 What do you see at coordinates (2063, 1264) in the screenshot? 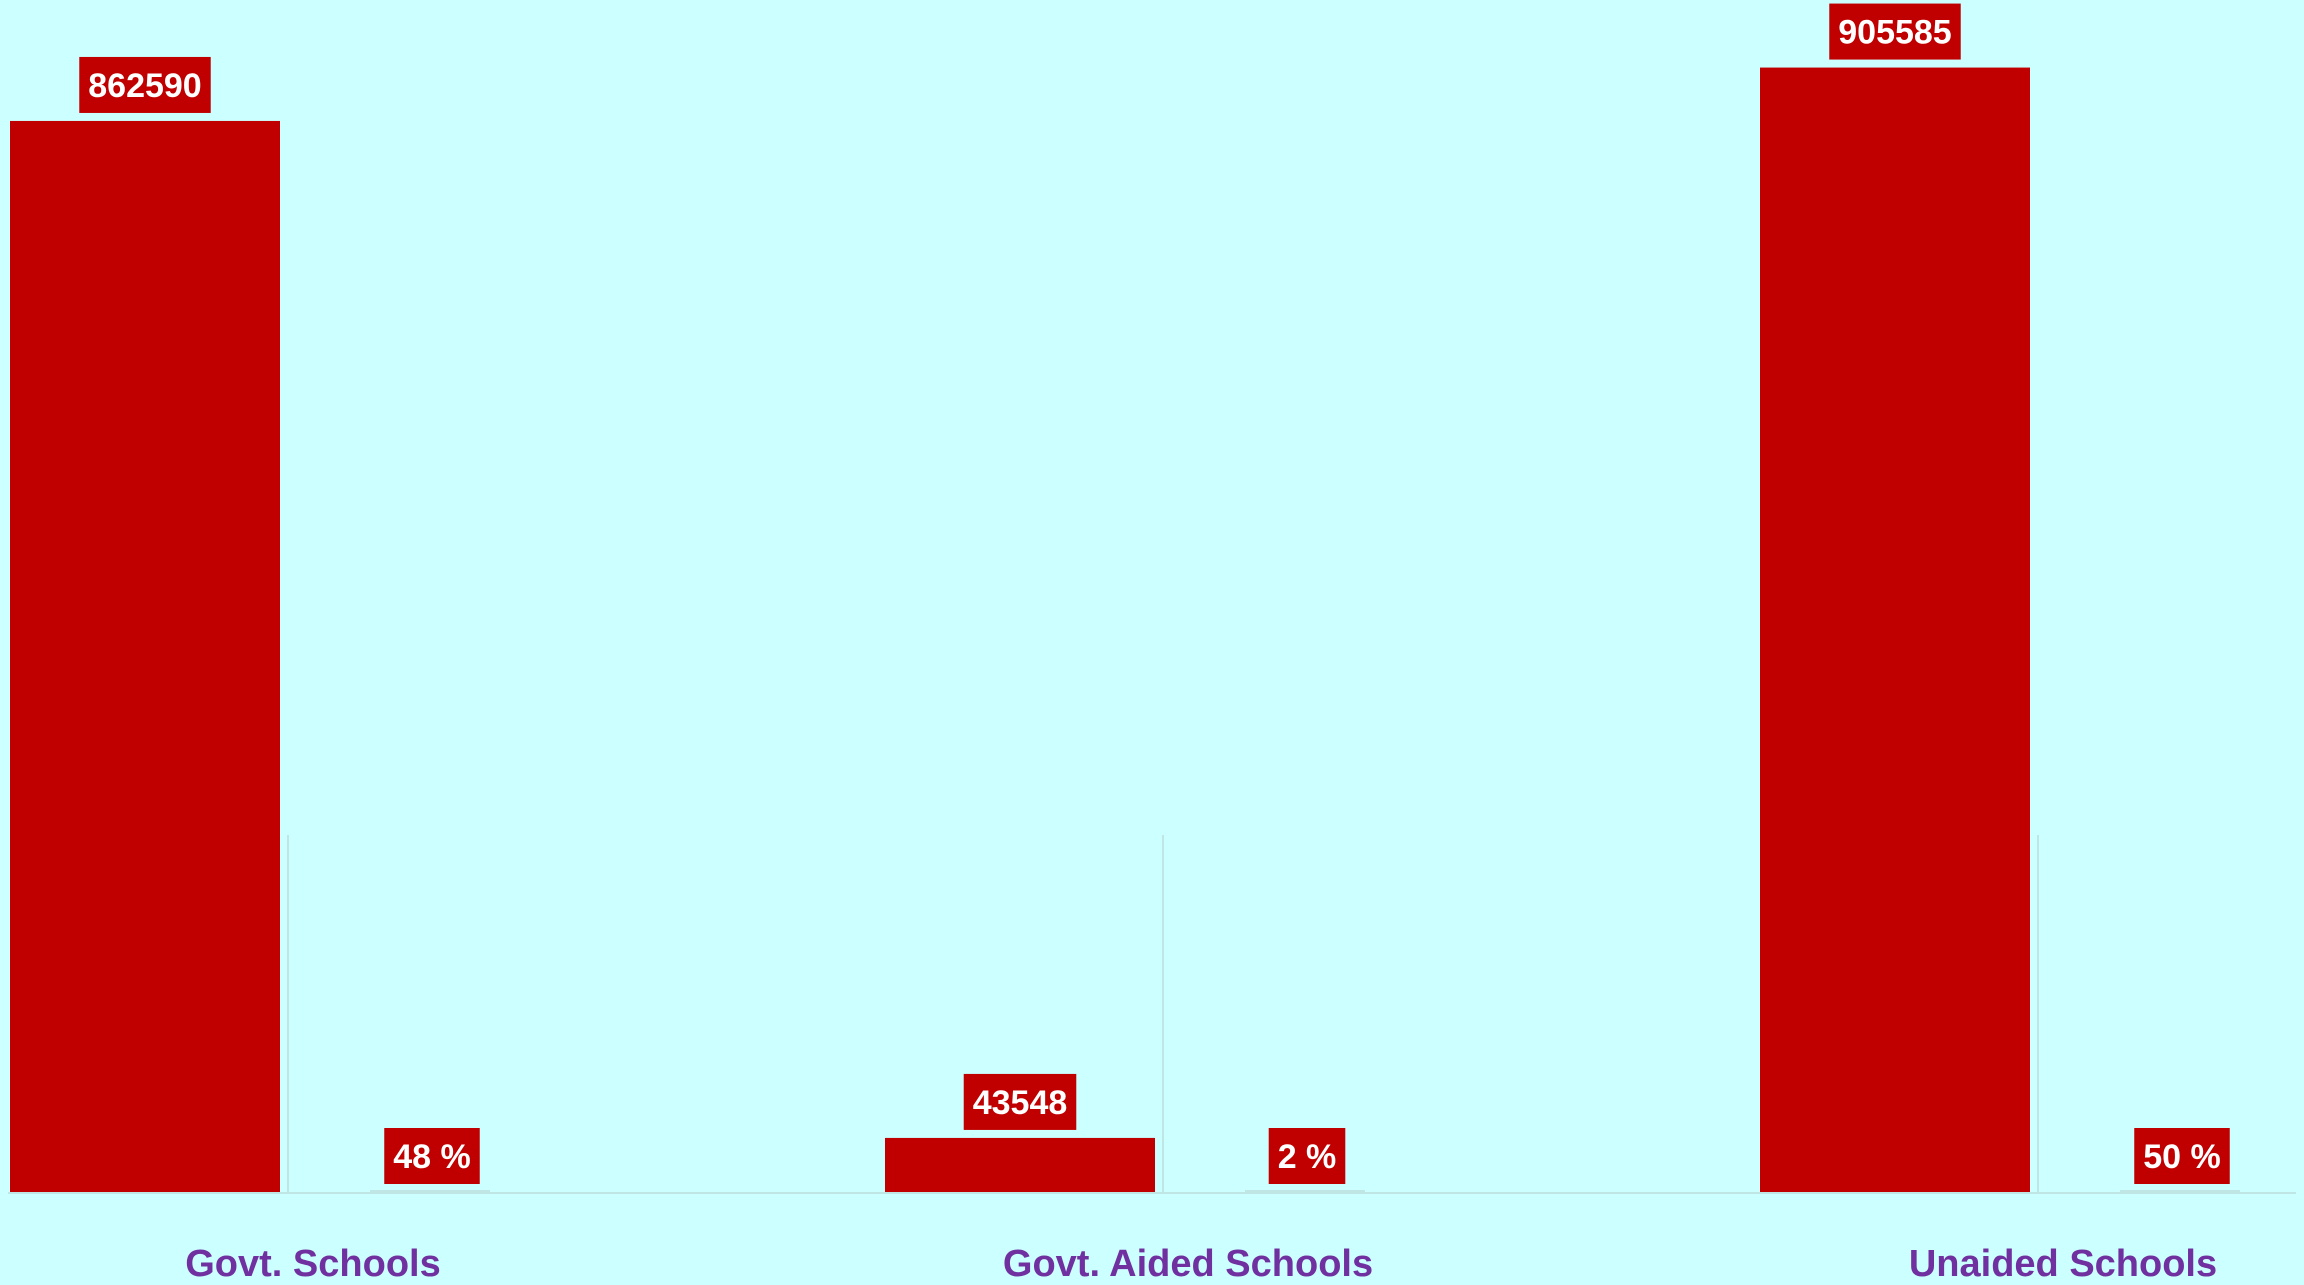
I see `category-label-3: Unaided Schools` at bounding box center [2063, 1264].